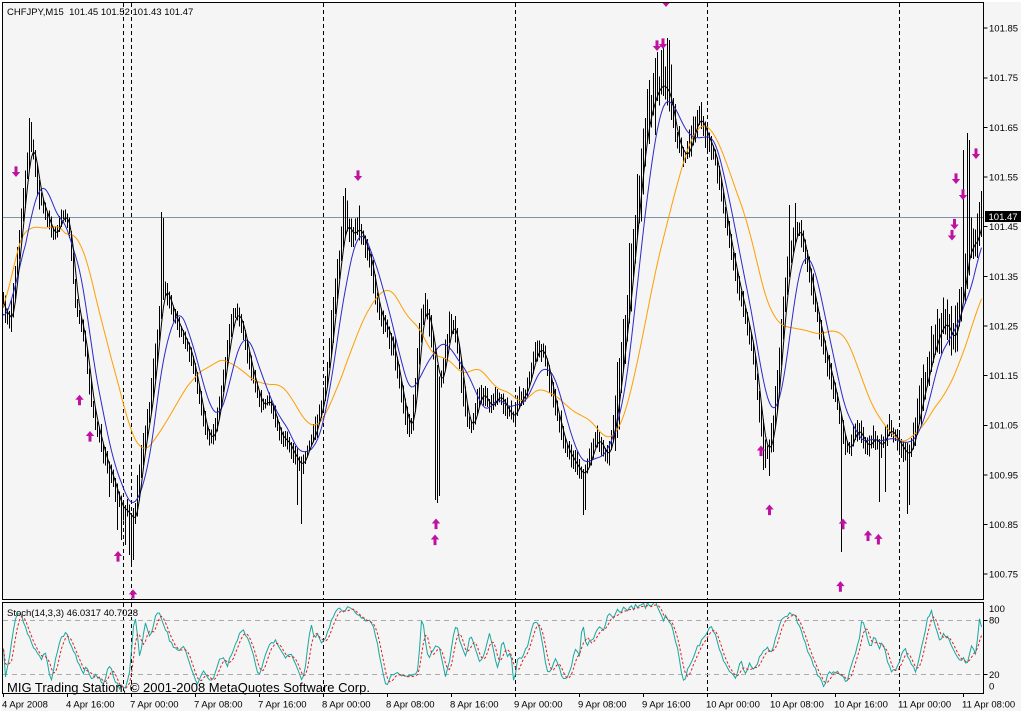  What do you see at coordinates (1003, 227) in the screenshot?
I see `svg-text: 101.45` at bounding box center [1003, 227].